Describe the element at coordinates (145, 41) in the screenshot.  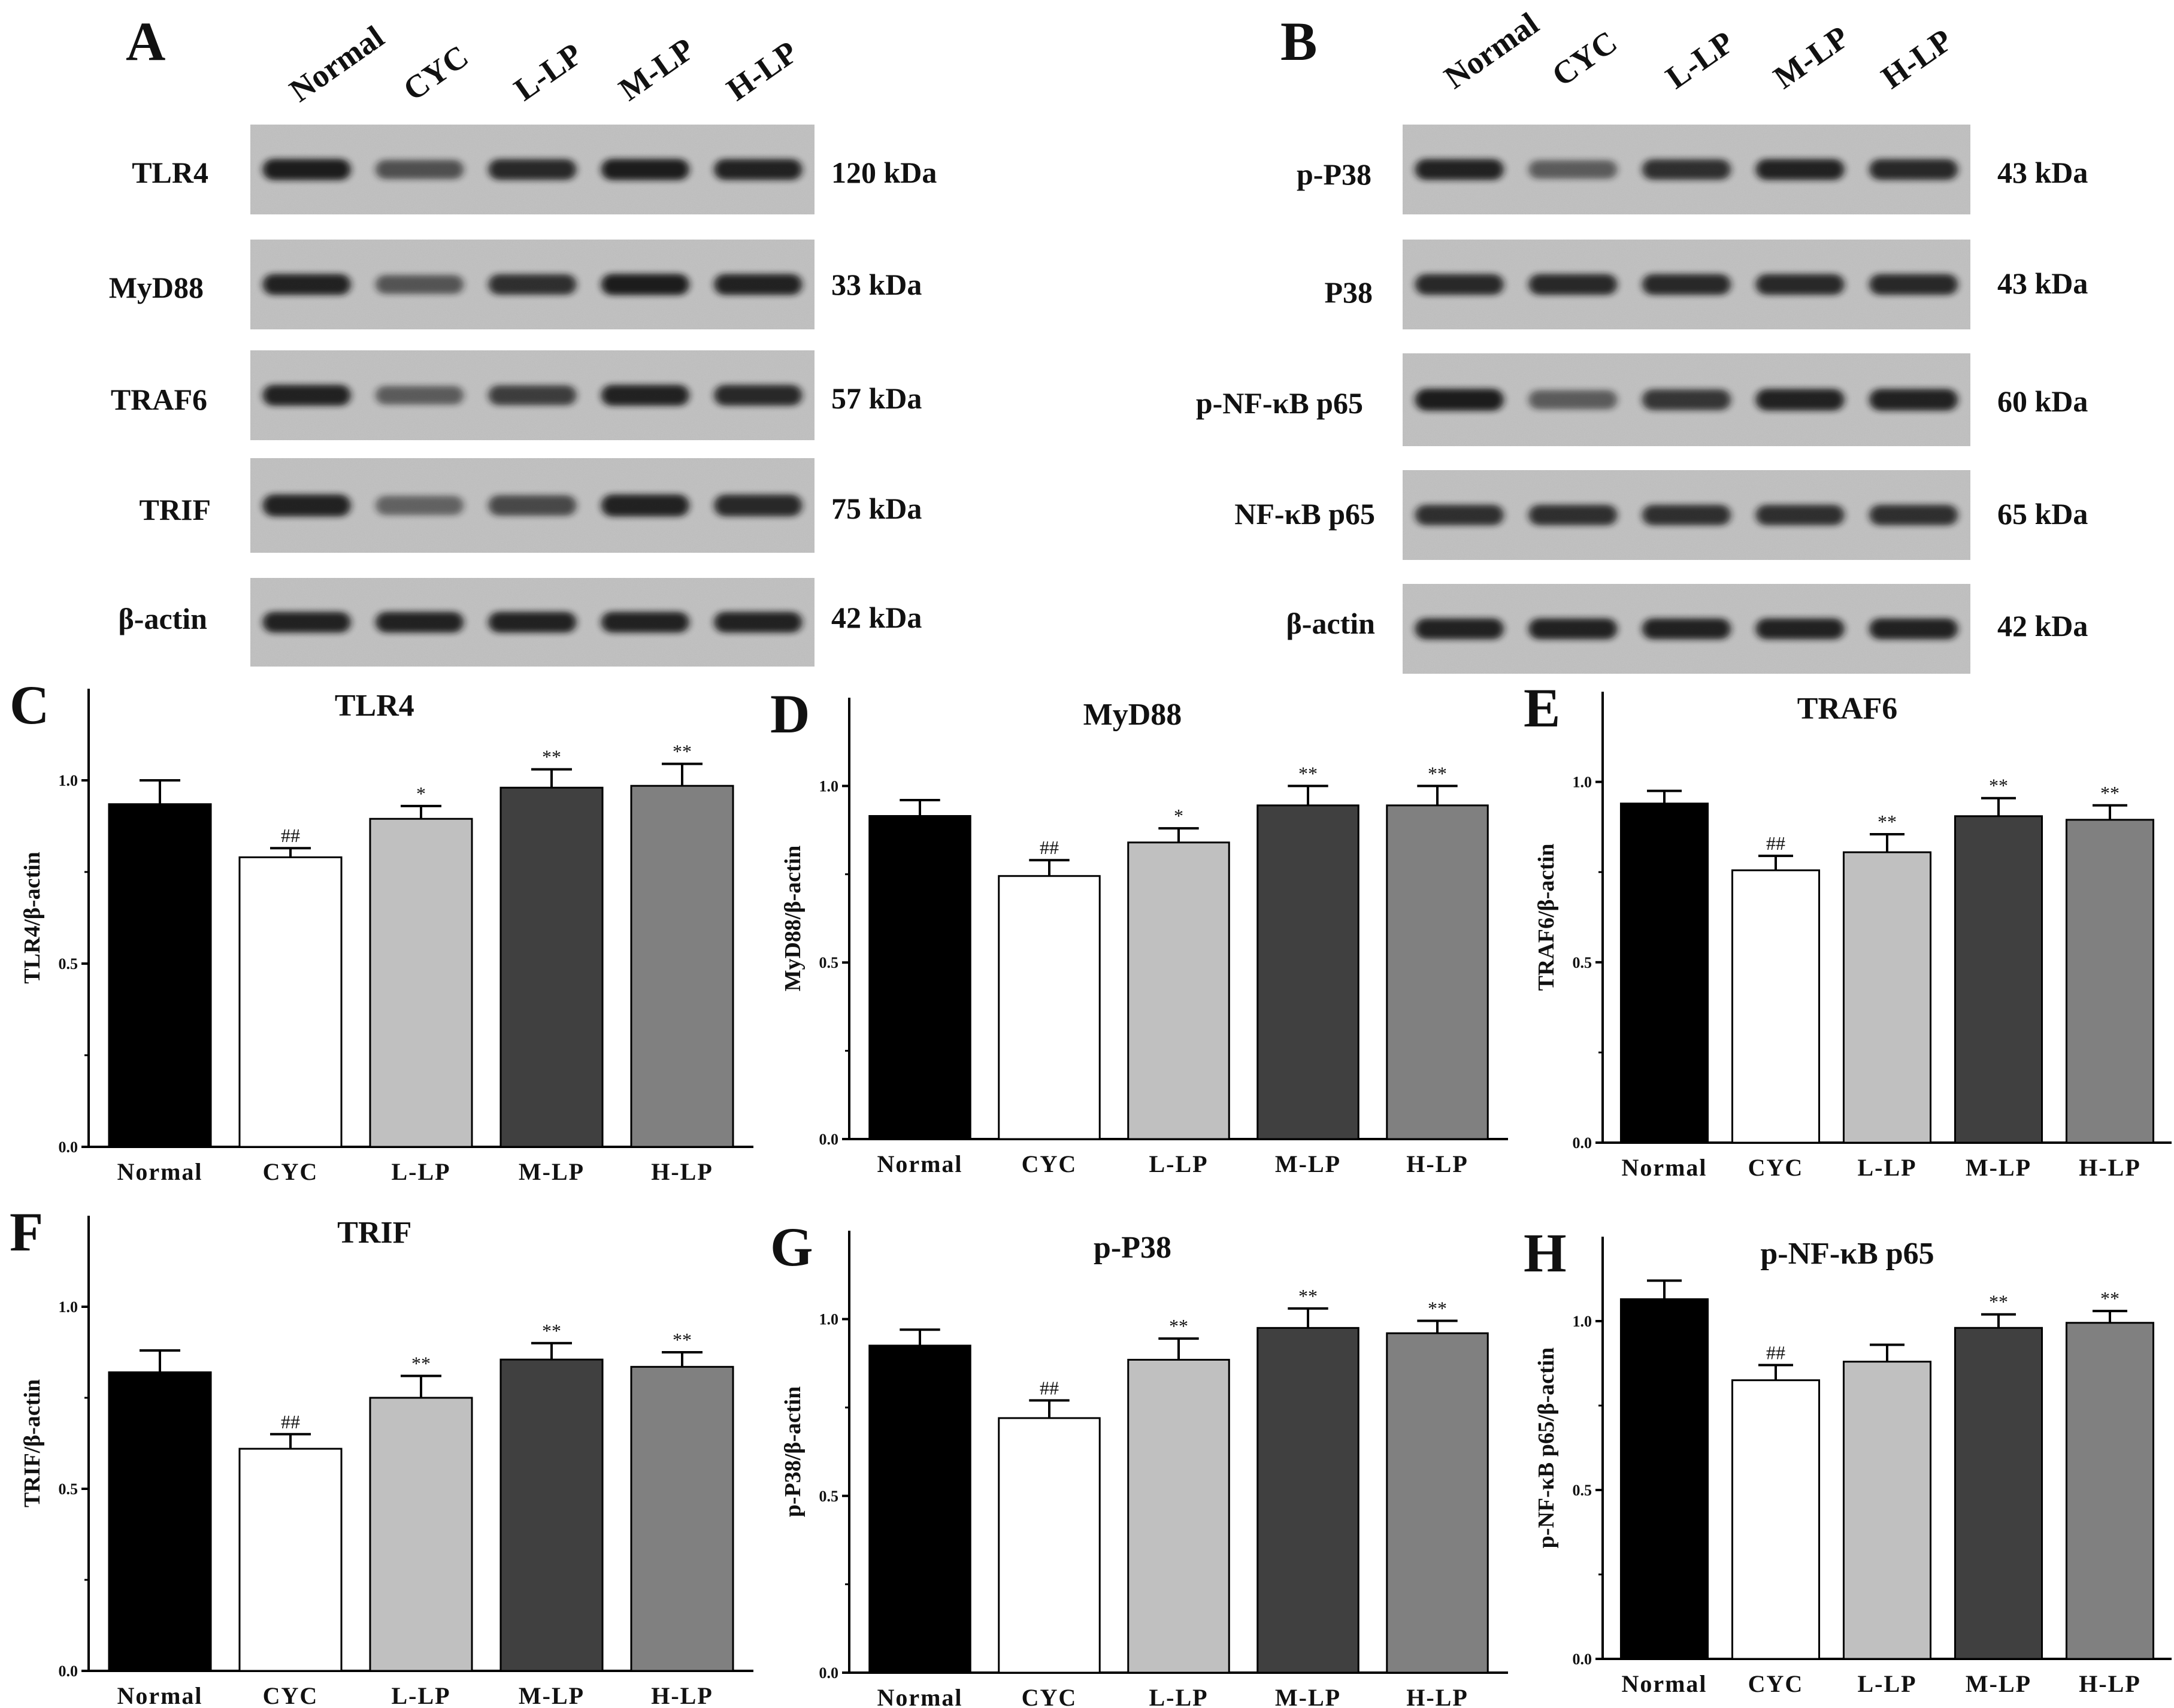
I see `panel-letter-a: A` at that location.